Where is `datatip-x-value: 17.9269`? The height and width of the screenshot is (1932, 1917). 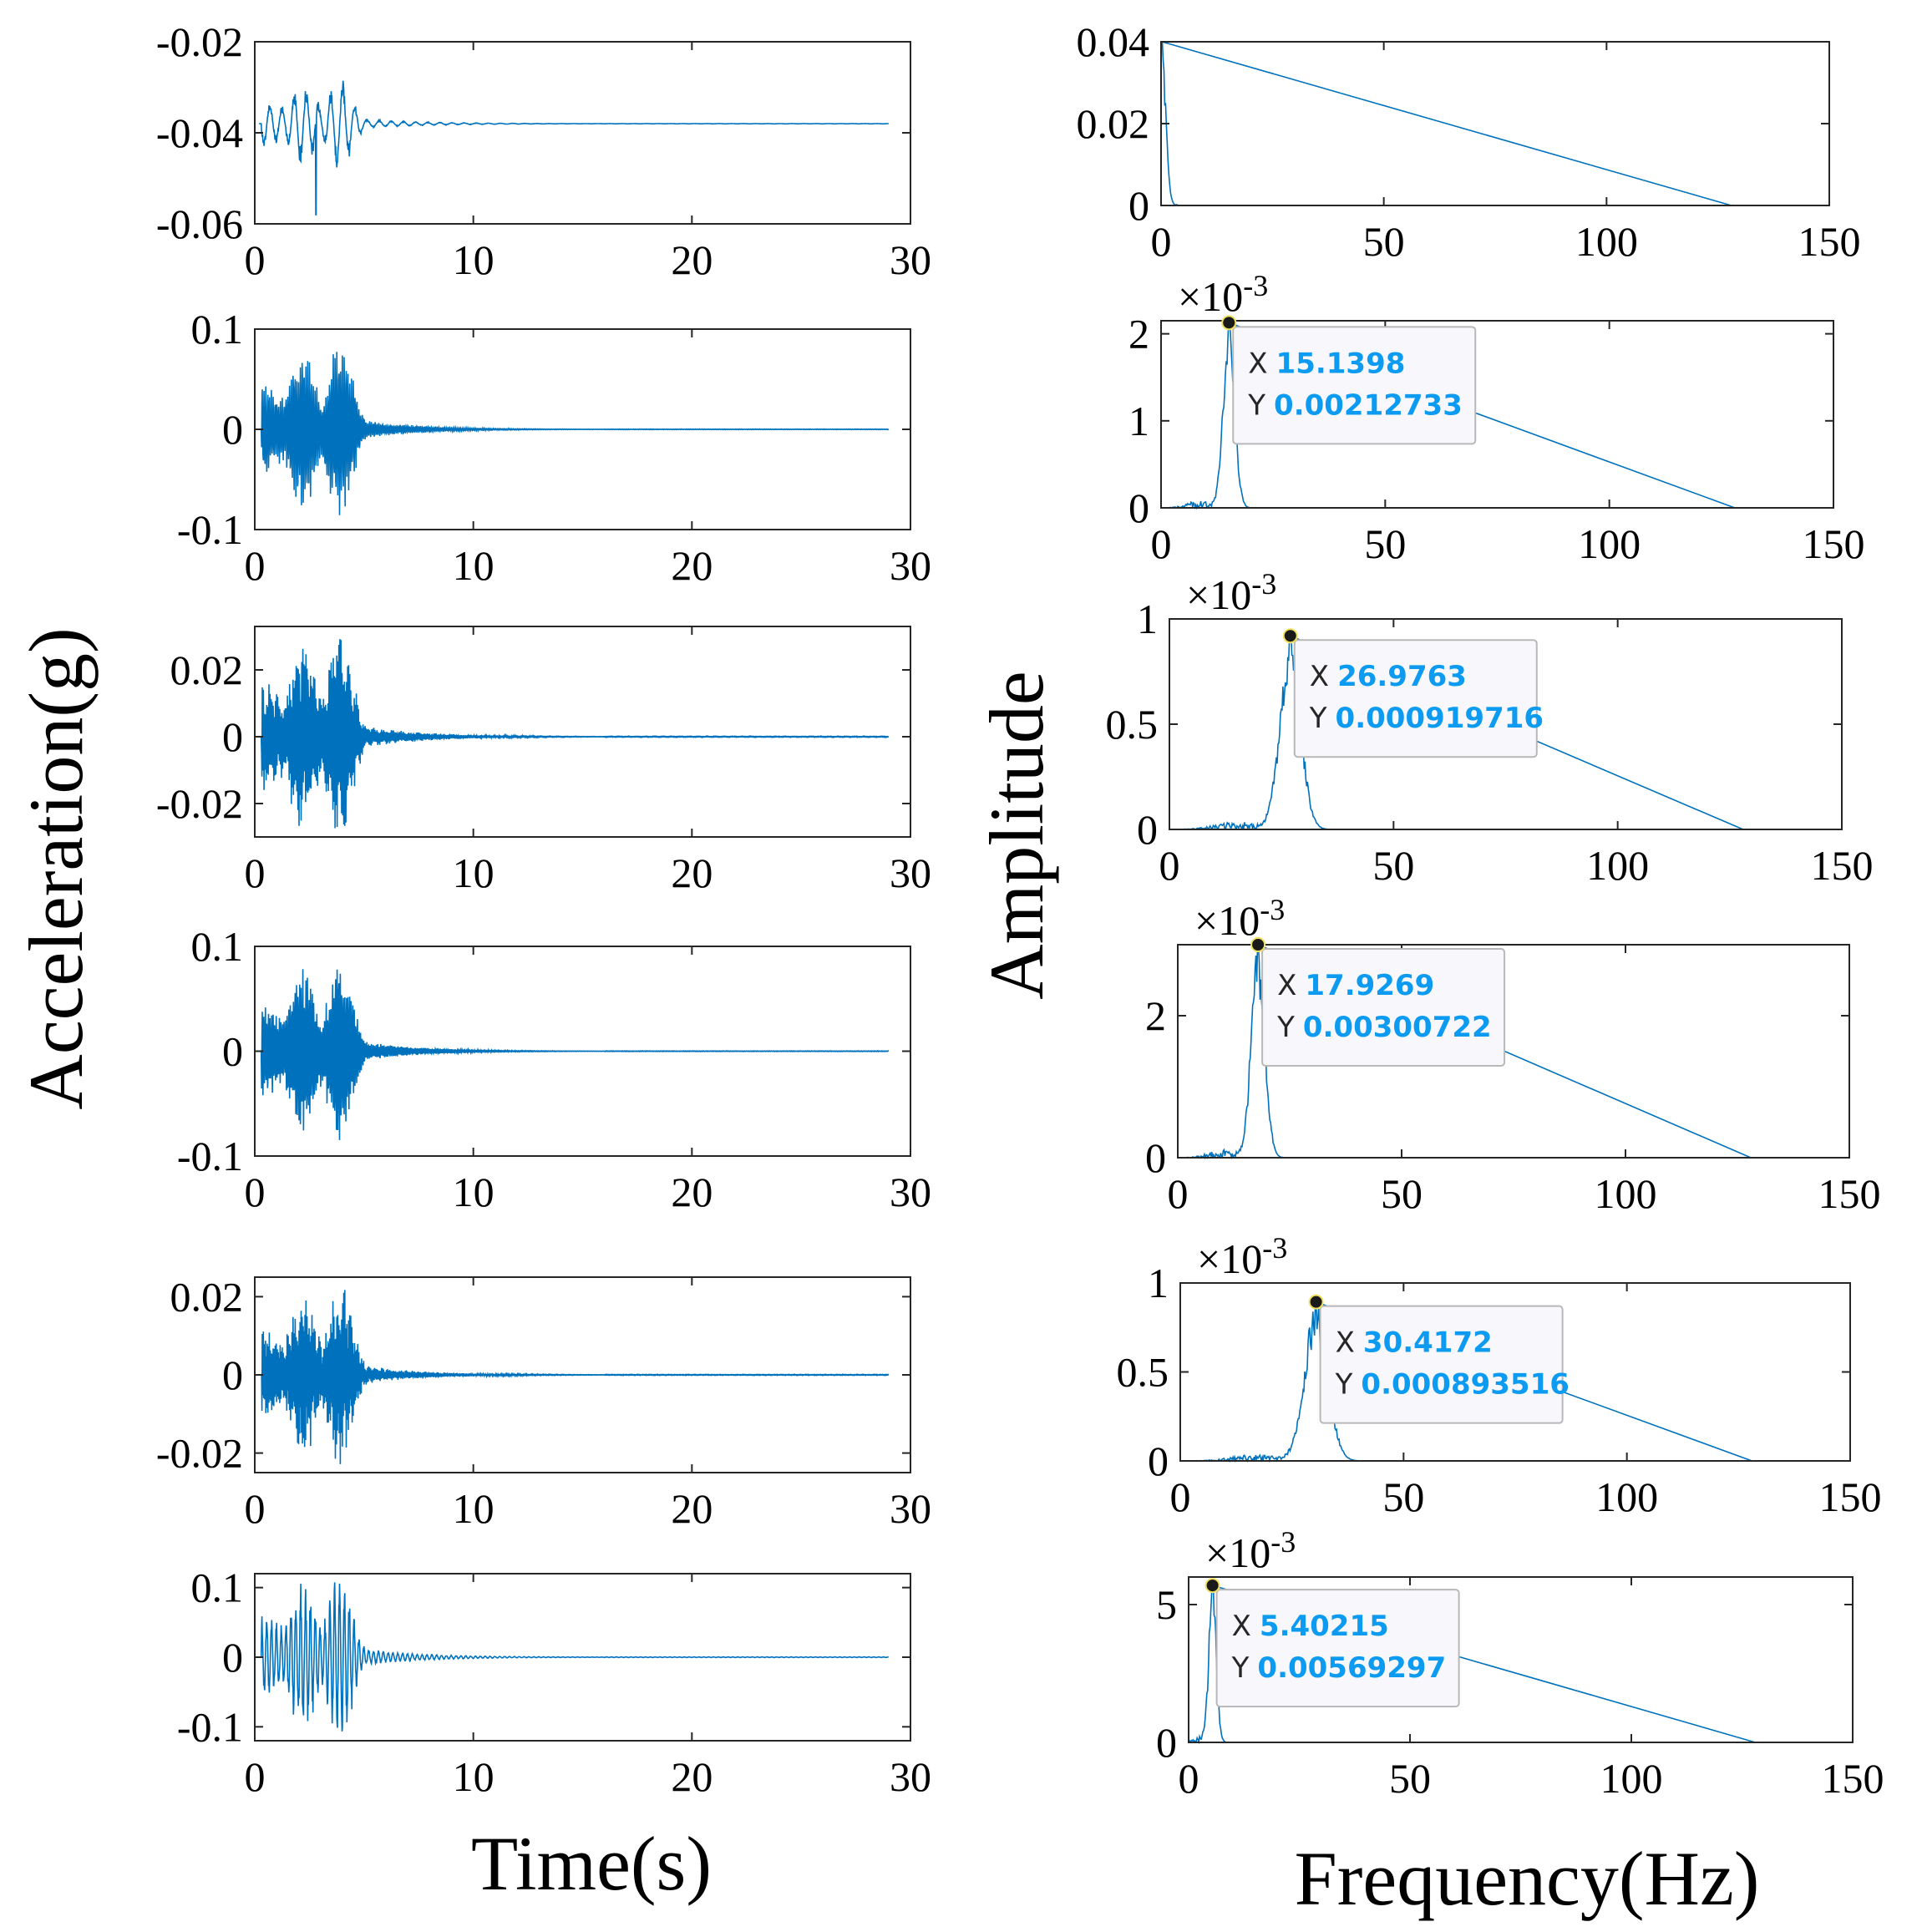
datatip-x-value: 17.9269 is located at coordinates (1369, 985).